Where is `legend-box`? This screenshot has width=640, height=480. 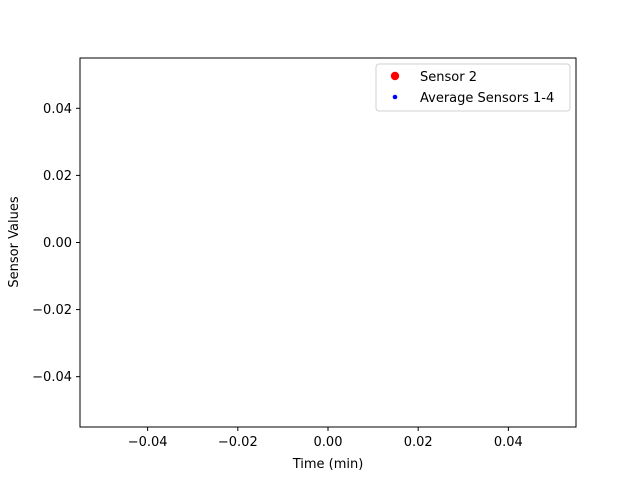 legend-box is located at coordinates (473, 87).